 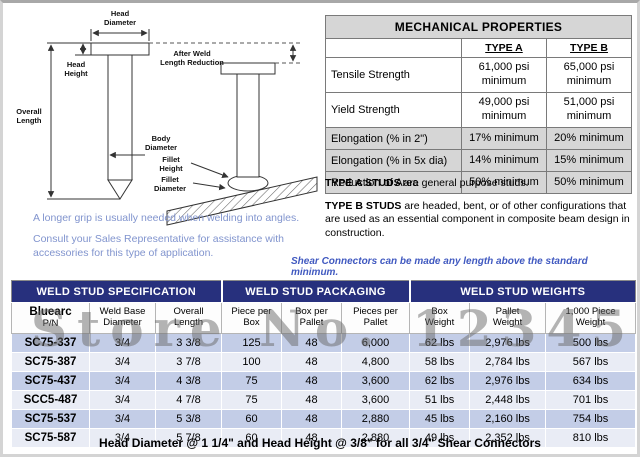 I want to click on fillet-height-label: Fillet Height, so click(x=171, y=164).